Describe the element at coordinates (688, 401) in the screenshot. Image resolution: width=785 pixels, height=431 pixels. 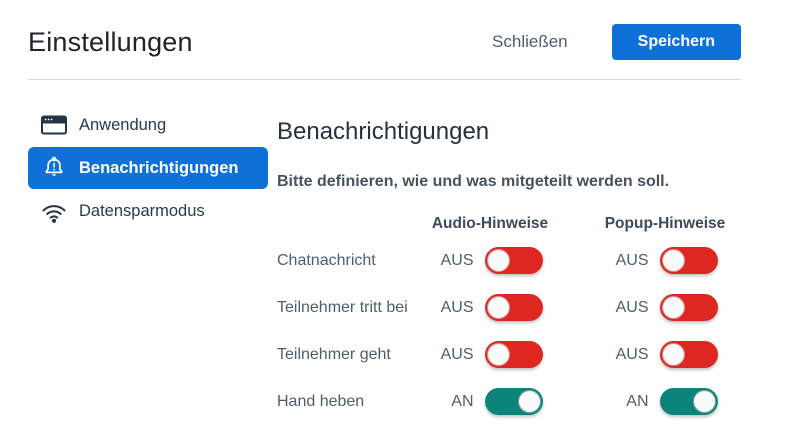
I see `raise-hand-popup-toggle` at that location.